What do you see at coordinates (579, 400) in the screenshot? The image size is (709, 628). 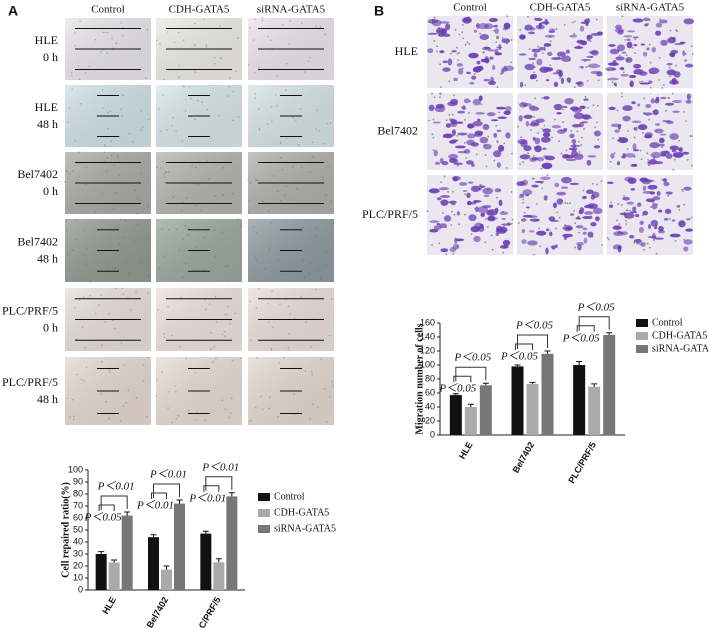 I see `bar` at bounding box center [579, 400].